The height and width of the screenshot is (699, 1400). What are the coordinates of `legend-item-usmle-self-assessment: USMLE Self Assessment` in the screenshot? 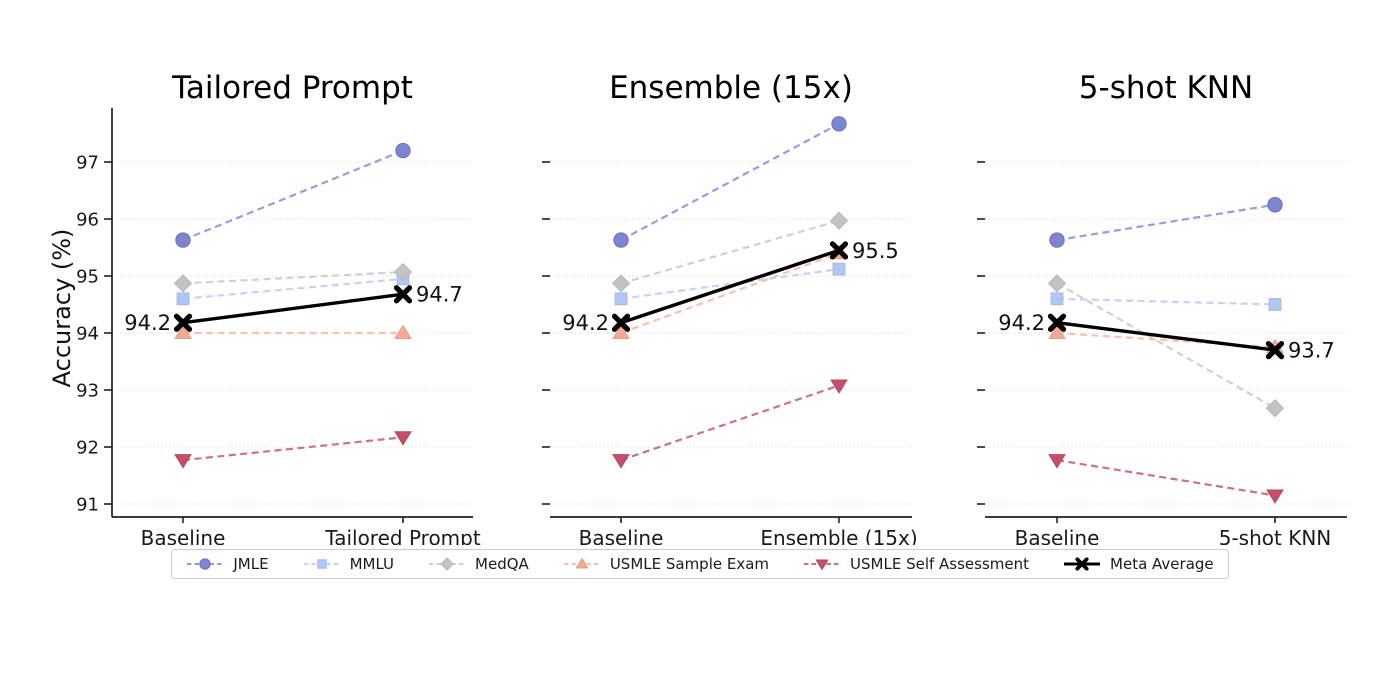 It's located at (916, 564).